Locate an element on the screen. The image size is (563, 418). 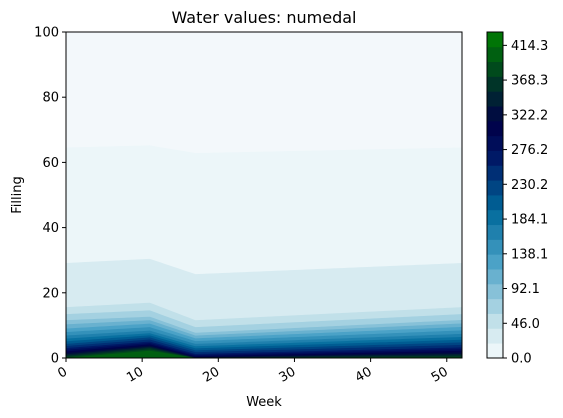
x-tick-label: 50 is located at coordinates (440, 374).